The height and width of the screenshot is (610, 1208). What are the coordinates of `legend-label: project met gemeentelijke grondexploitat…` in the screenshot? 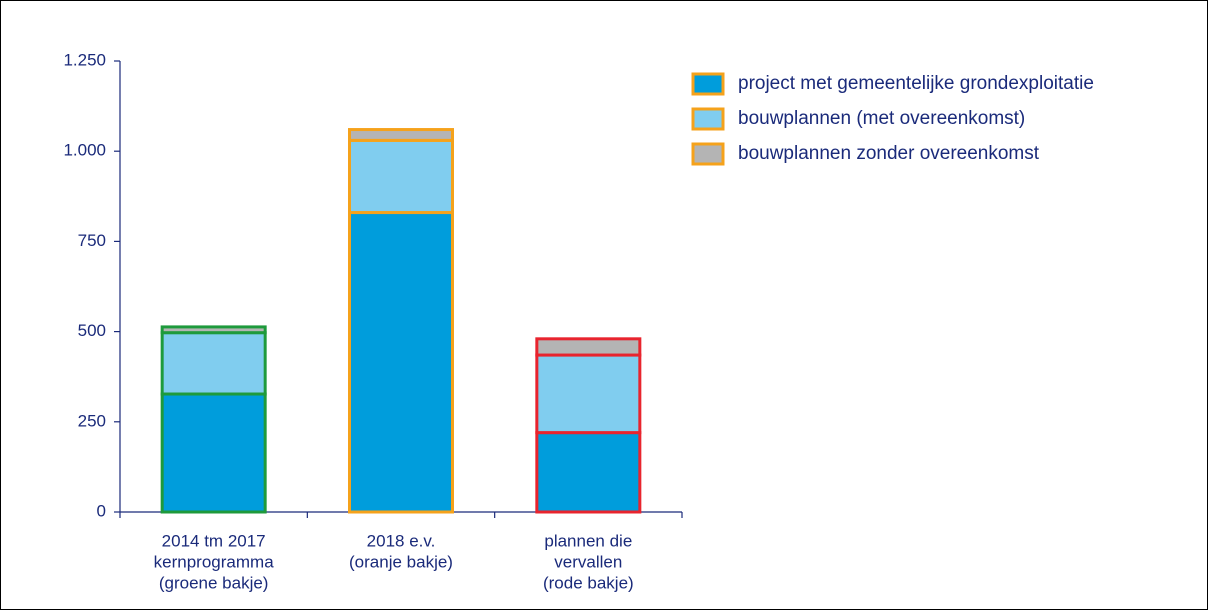 It's located at (916, 83).